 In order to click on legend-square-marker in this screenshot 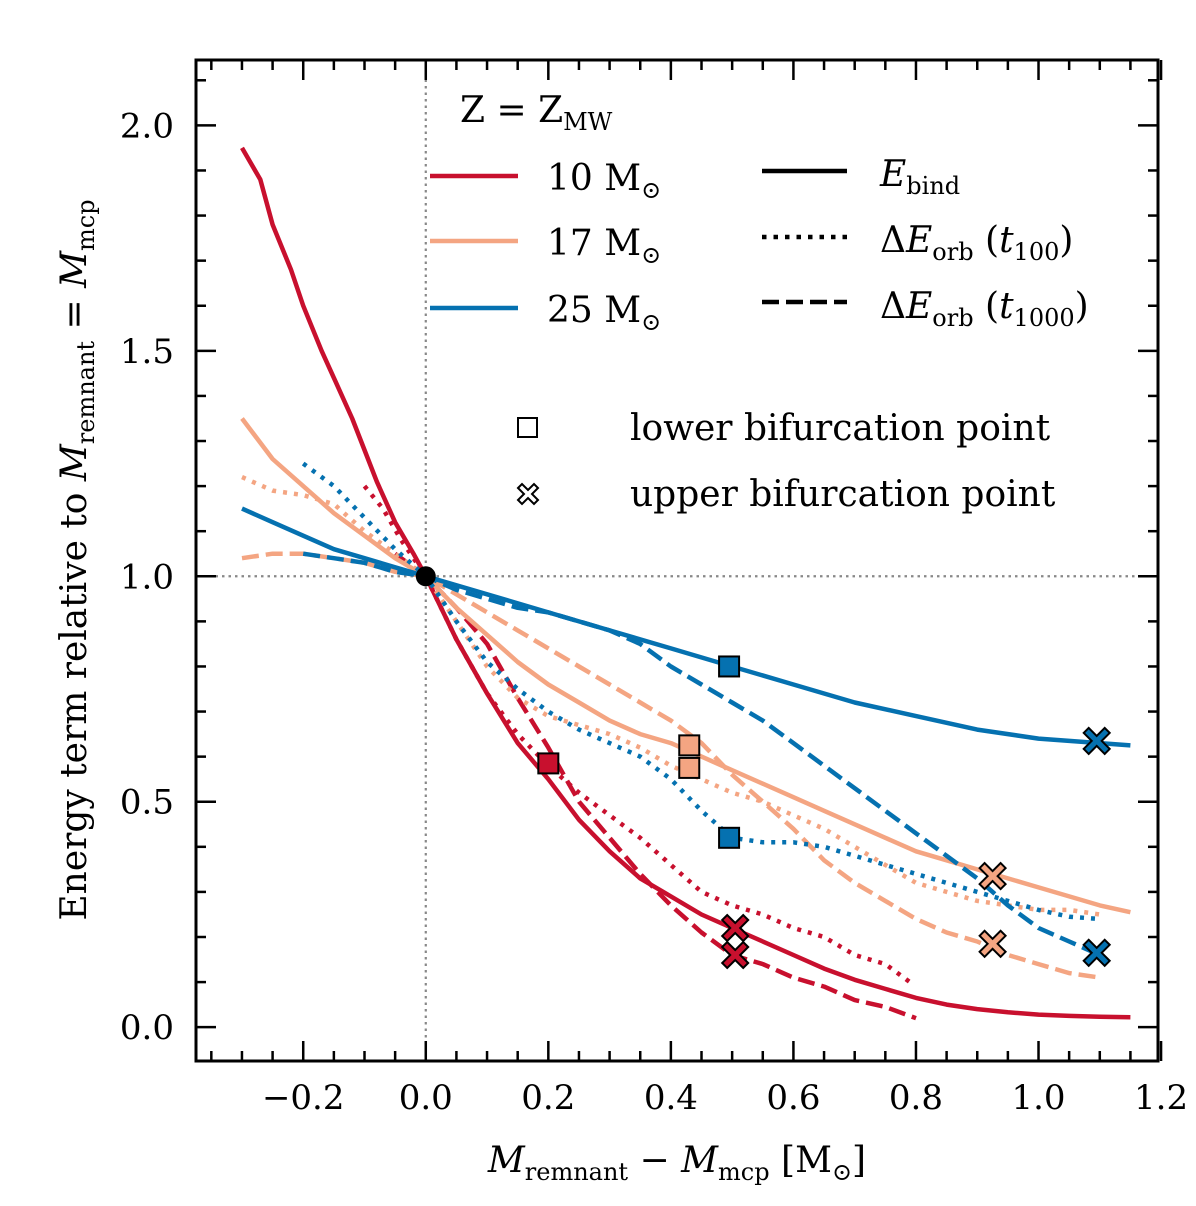, I will do `click(527, 427)`.